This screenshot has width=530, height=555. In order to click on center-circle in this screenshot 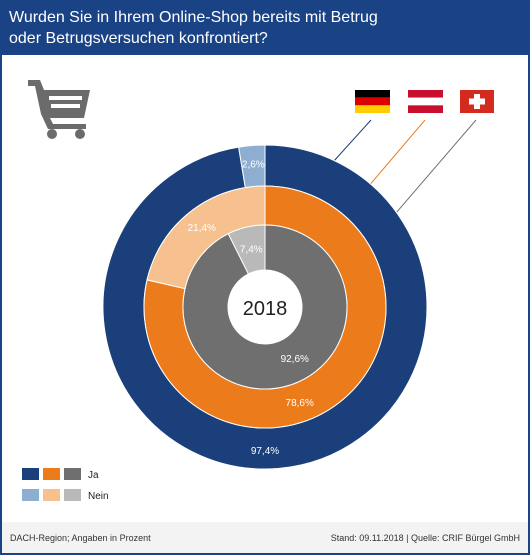, I will do `click(265, 307)`.